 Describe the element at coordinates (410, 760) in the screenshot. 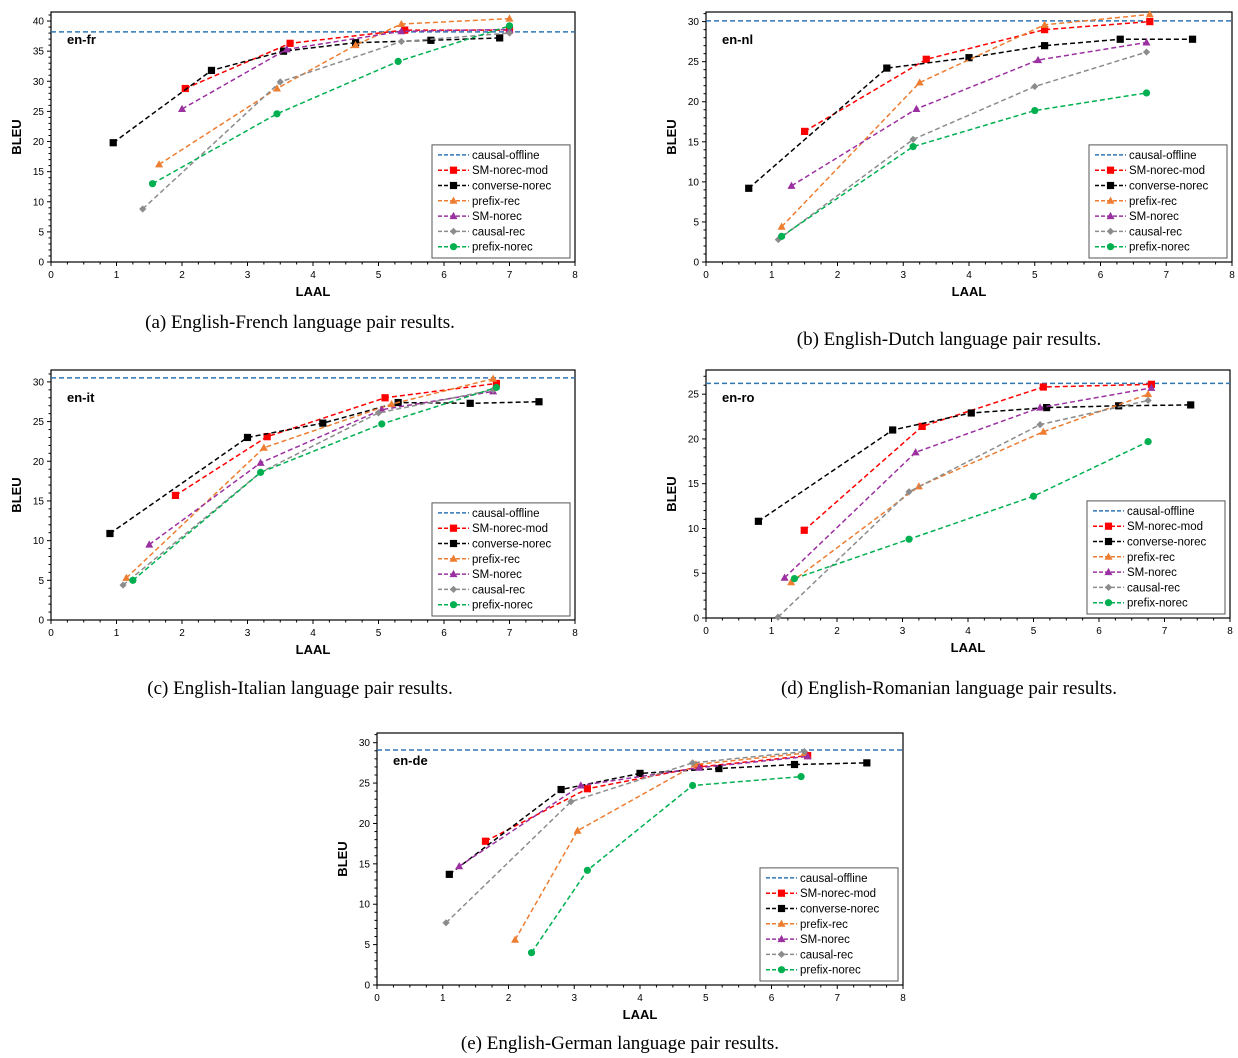

I see `pair-label: en-de` at that location.